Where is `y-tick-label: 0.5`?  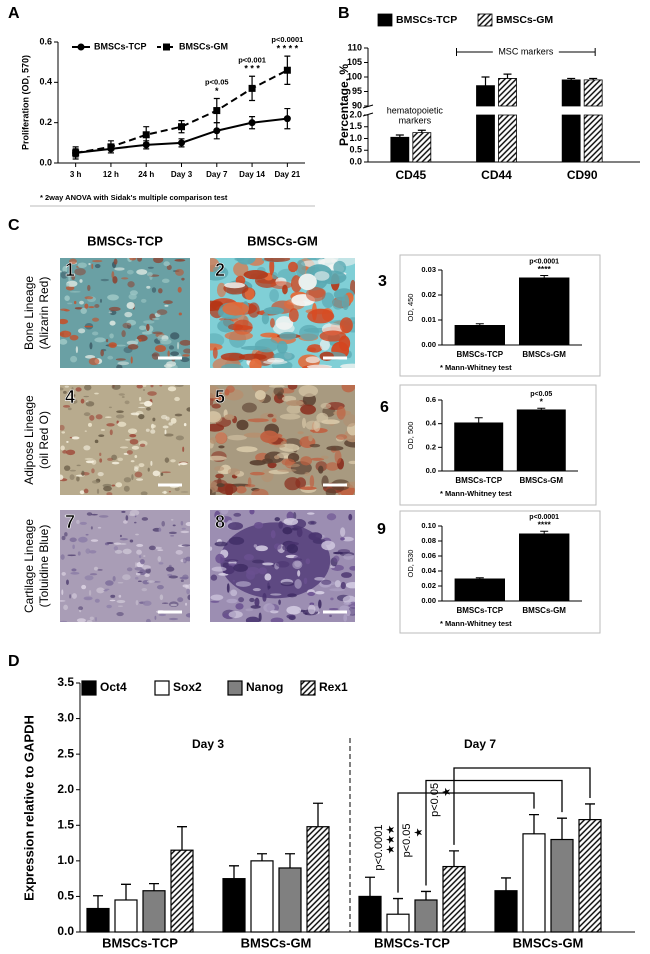
y-tick-label: 0.5 is located at coordinates (355, 150).